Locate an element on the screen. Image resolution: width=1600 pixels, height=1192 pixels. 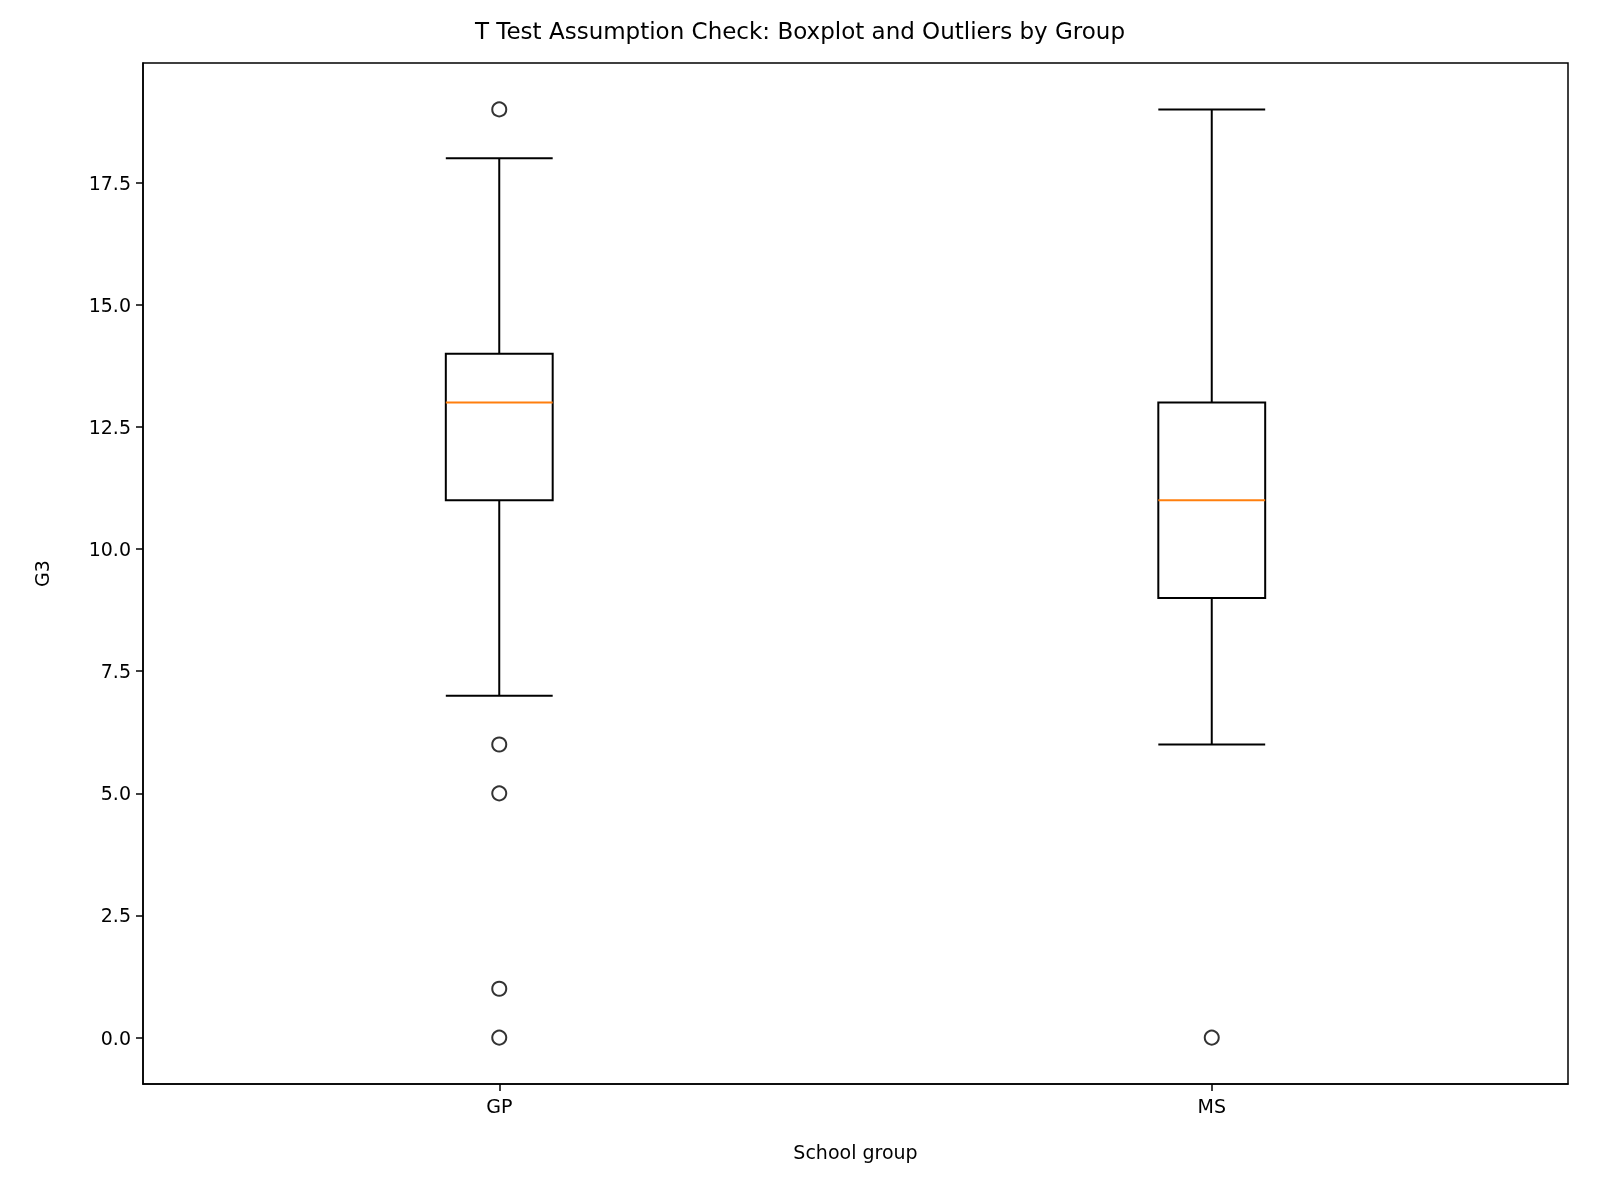
y-tick-label: 2.5 is located at coordinates (115, 915).